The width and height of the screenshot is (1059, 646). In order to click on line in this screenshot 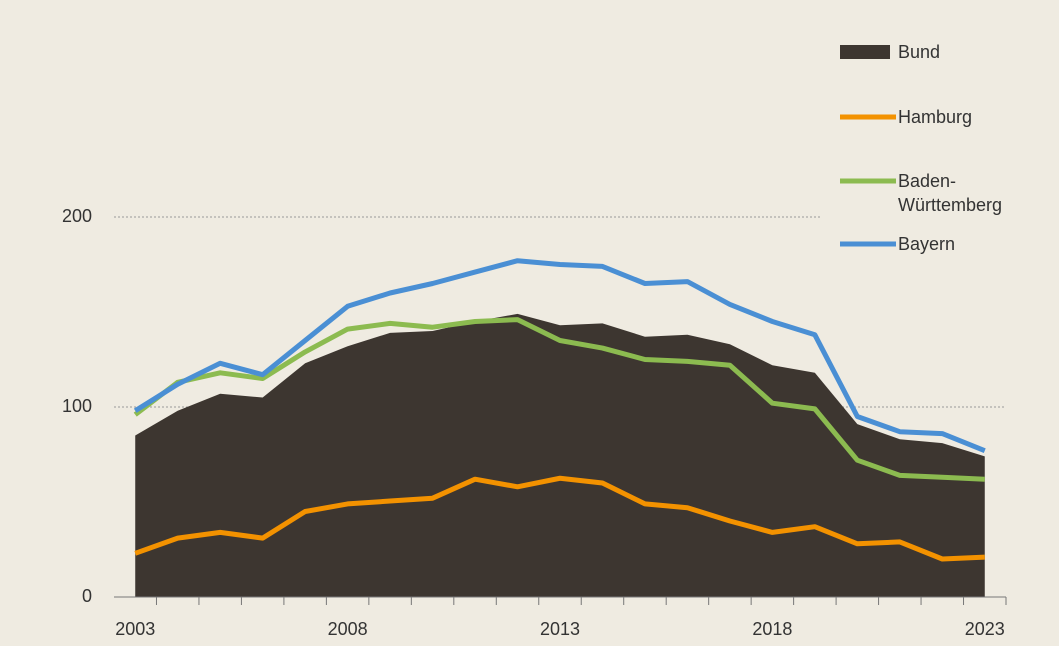, I will do `click(559, 518)`.